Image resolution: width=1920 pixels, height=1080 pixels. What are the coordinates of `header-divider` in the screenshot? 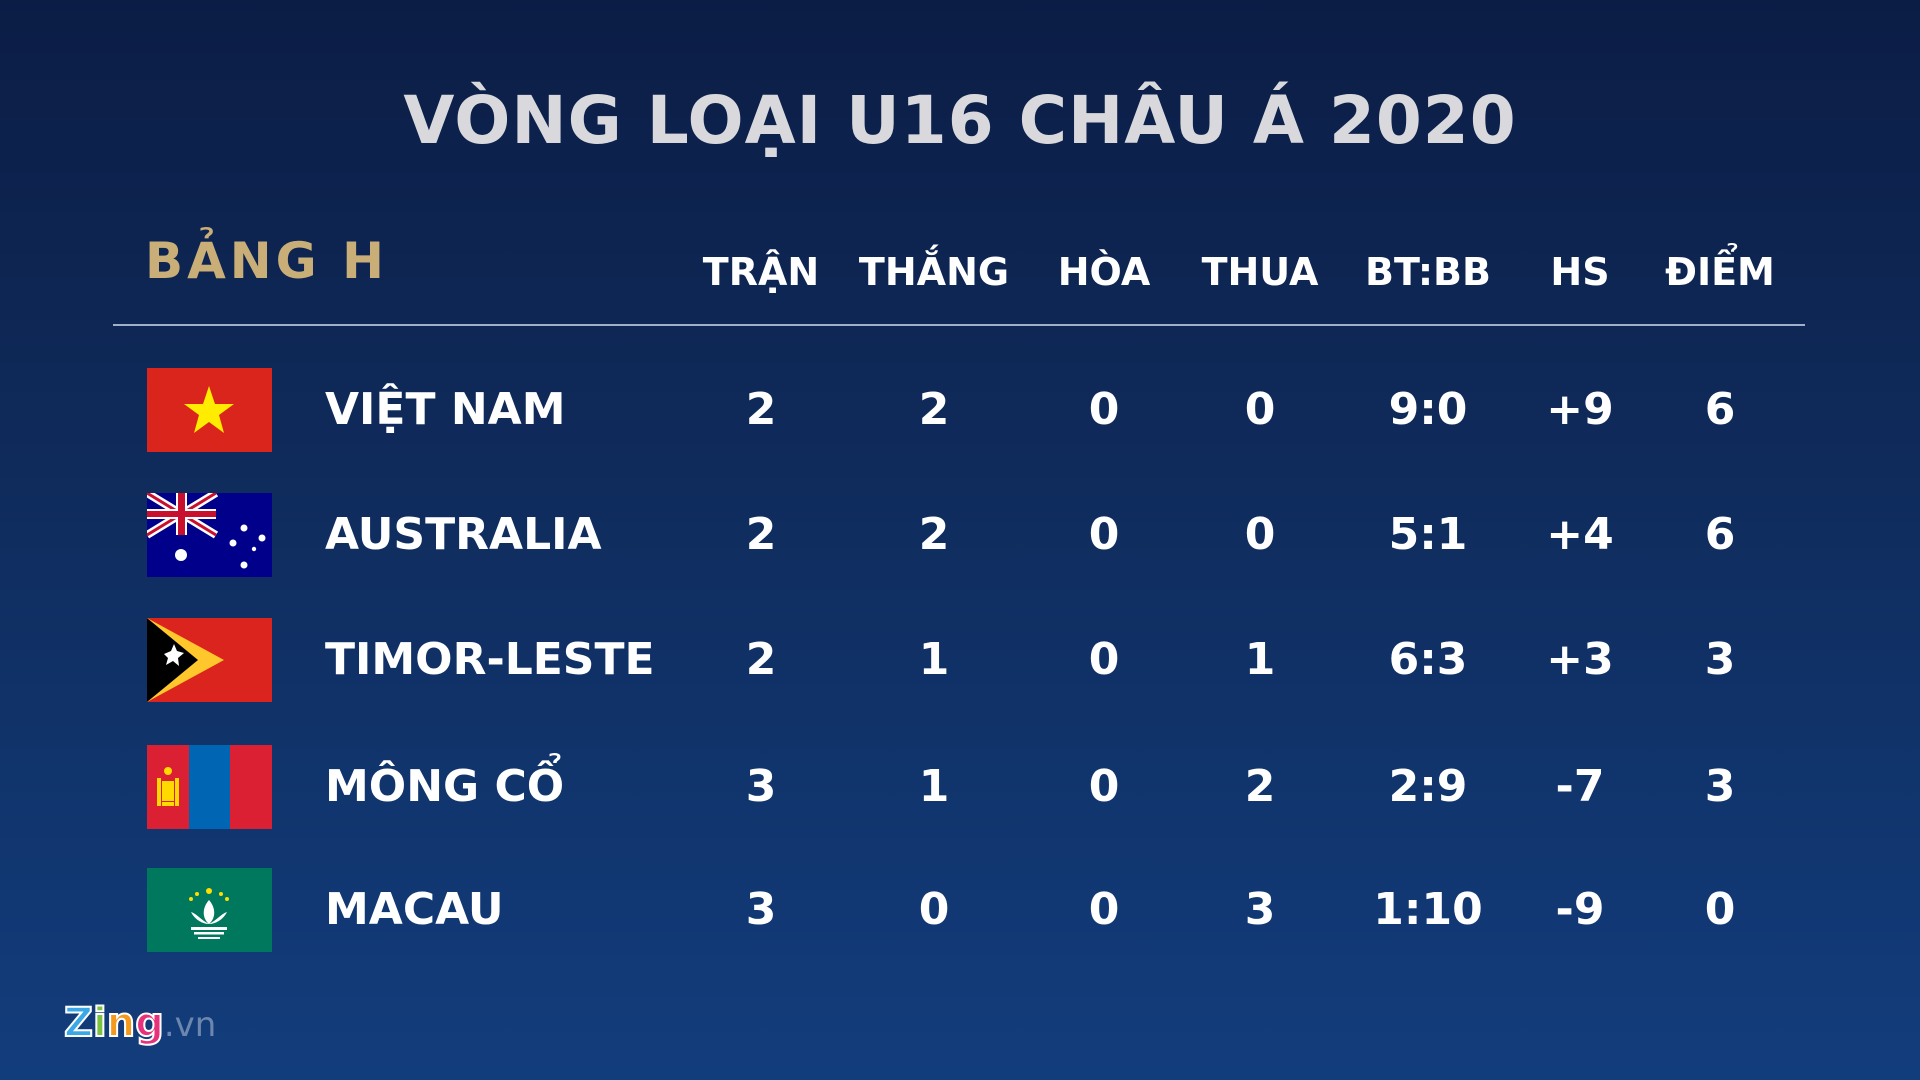 It's located at (959, 325).